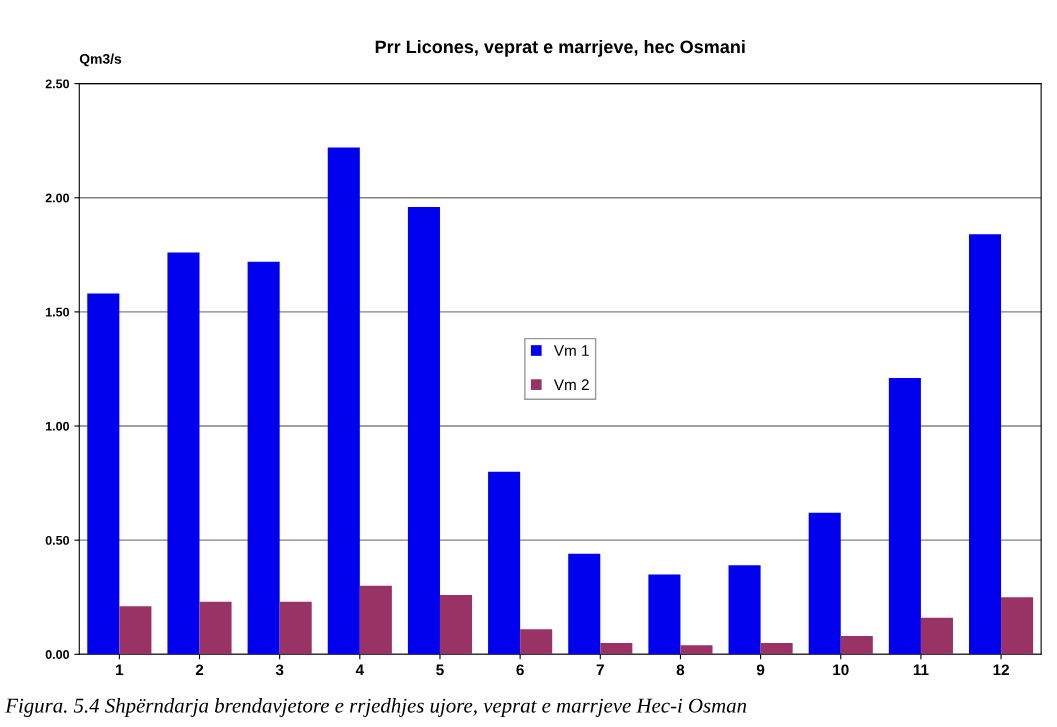  Describe the element at coordinates (680, 670) in the screenshot. I see `x-tick-label: 8` at that location.